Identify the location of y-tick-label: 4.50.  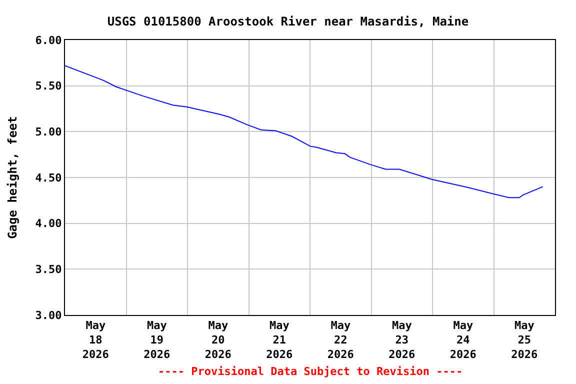
(48, 177).